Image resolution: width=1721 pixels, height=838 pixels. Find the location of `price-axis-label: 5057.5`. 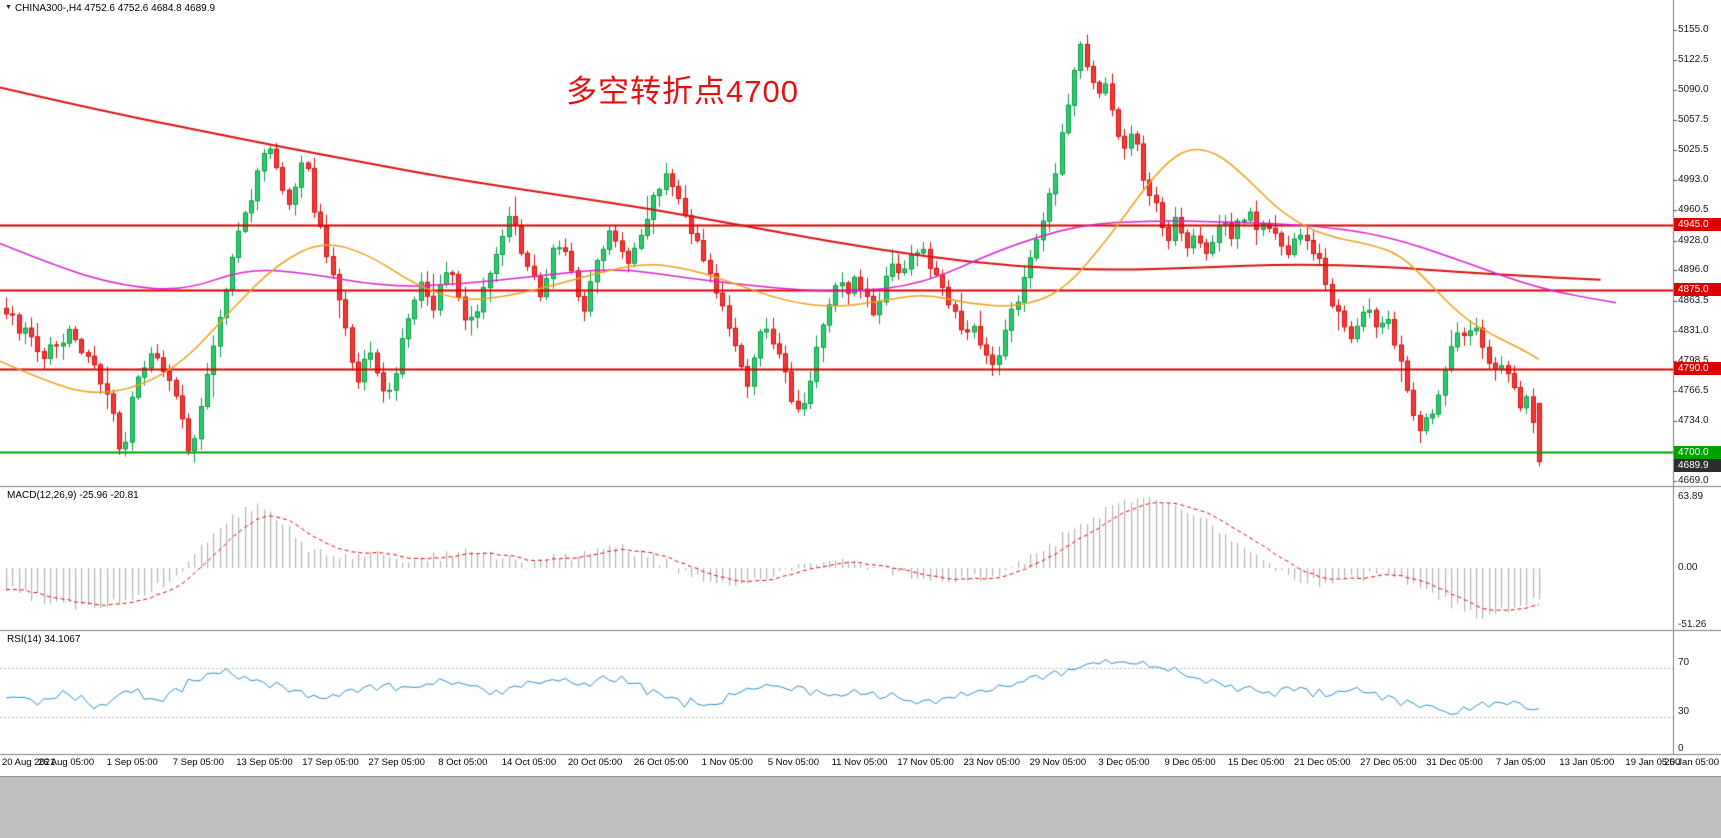

price-axis-label: 5057.5 is located at coordinates (1693, 120).